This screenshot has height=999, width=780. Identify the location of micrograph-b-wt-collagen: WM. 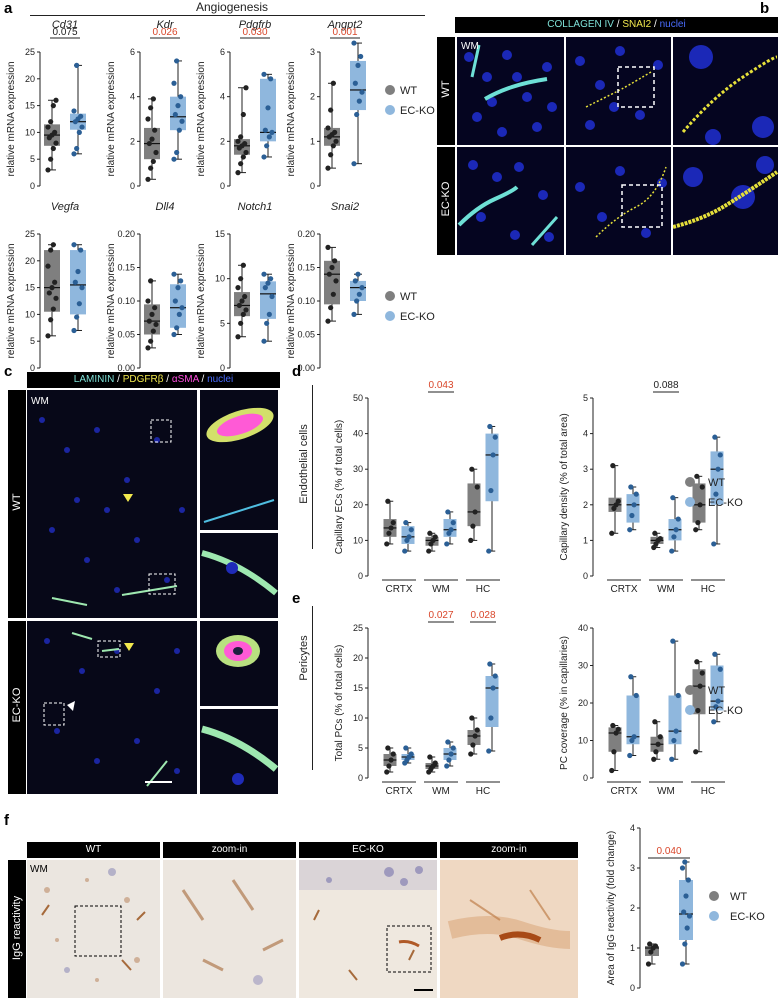
(510, 91).